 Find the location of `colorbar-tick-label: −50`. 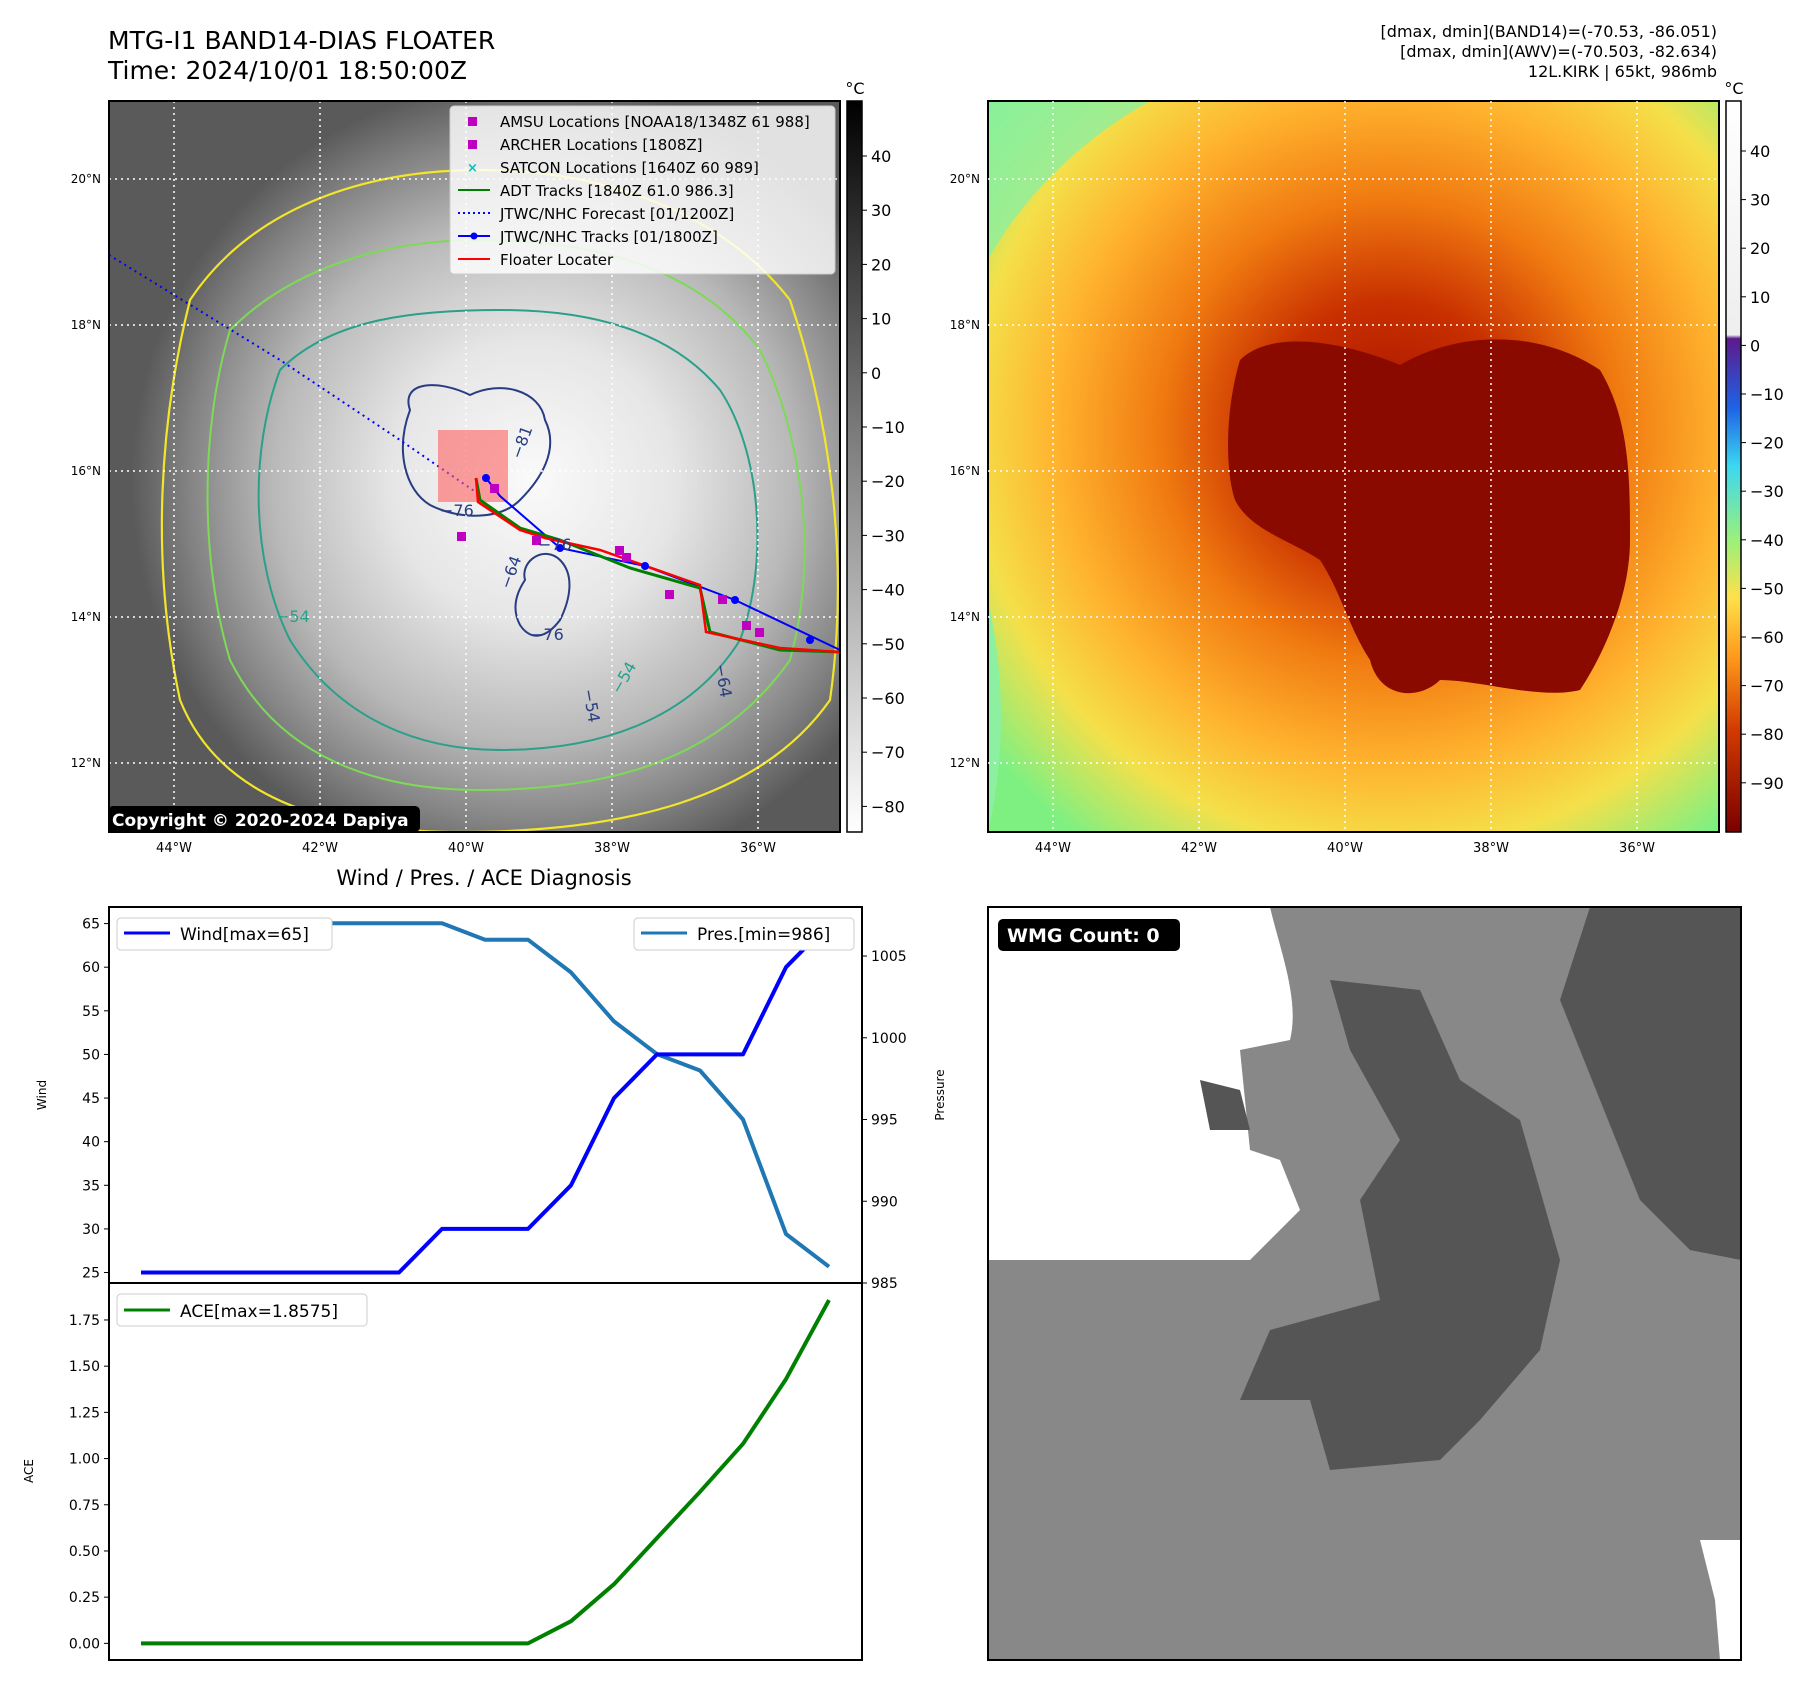

colorbar-tick-label: −50 is located at coordinates (1767, 588).